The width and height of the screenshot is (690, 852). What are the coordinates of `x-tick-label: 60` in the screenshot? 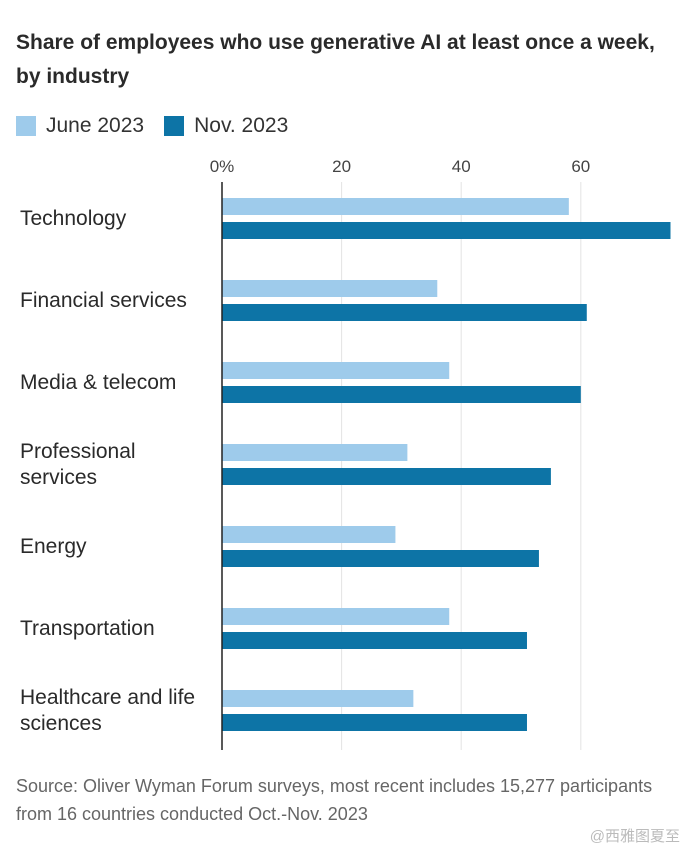 It's located at (580, 166).